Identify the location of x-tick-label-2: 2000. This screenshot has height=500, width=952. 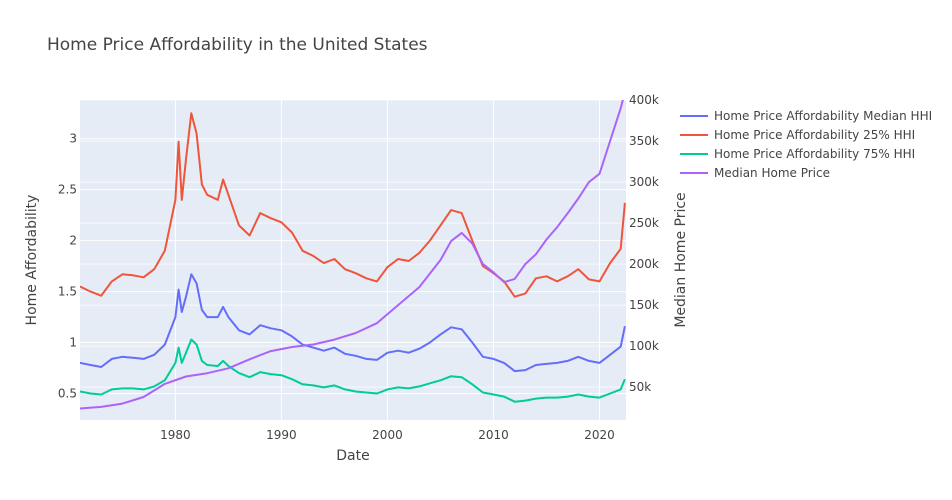
(387, 435).